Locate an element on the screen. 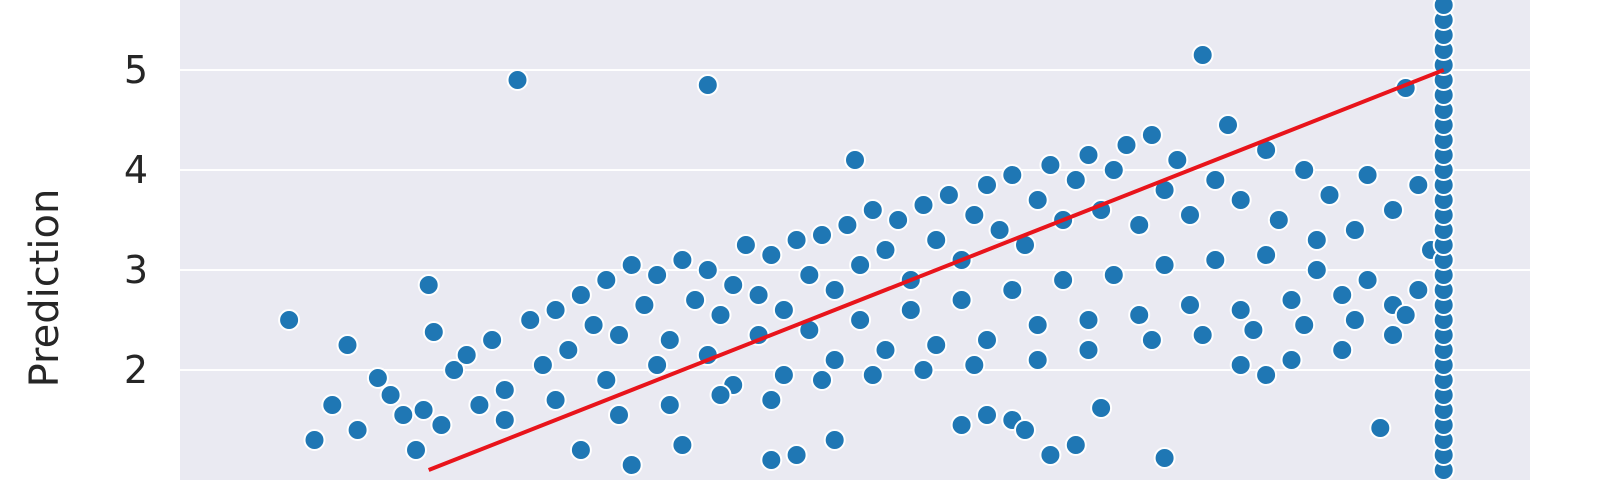 The image size is (1600, 480). y-axis-label: Prediction is located at coordinates (45, 288).